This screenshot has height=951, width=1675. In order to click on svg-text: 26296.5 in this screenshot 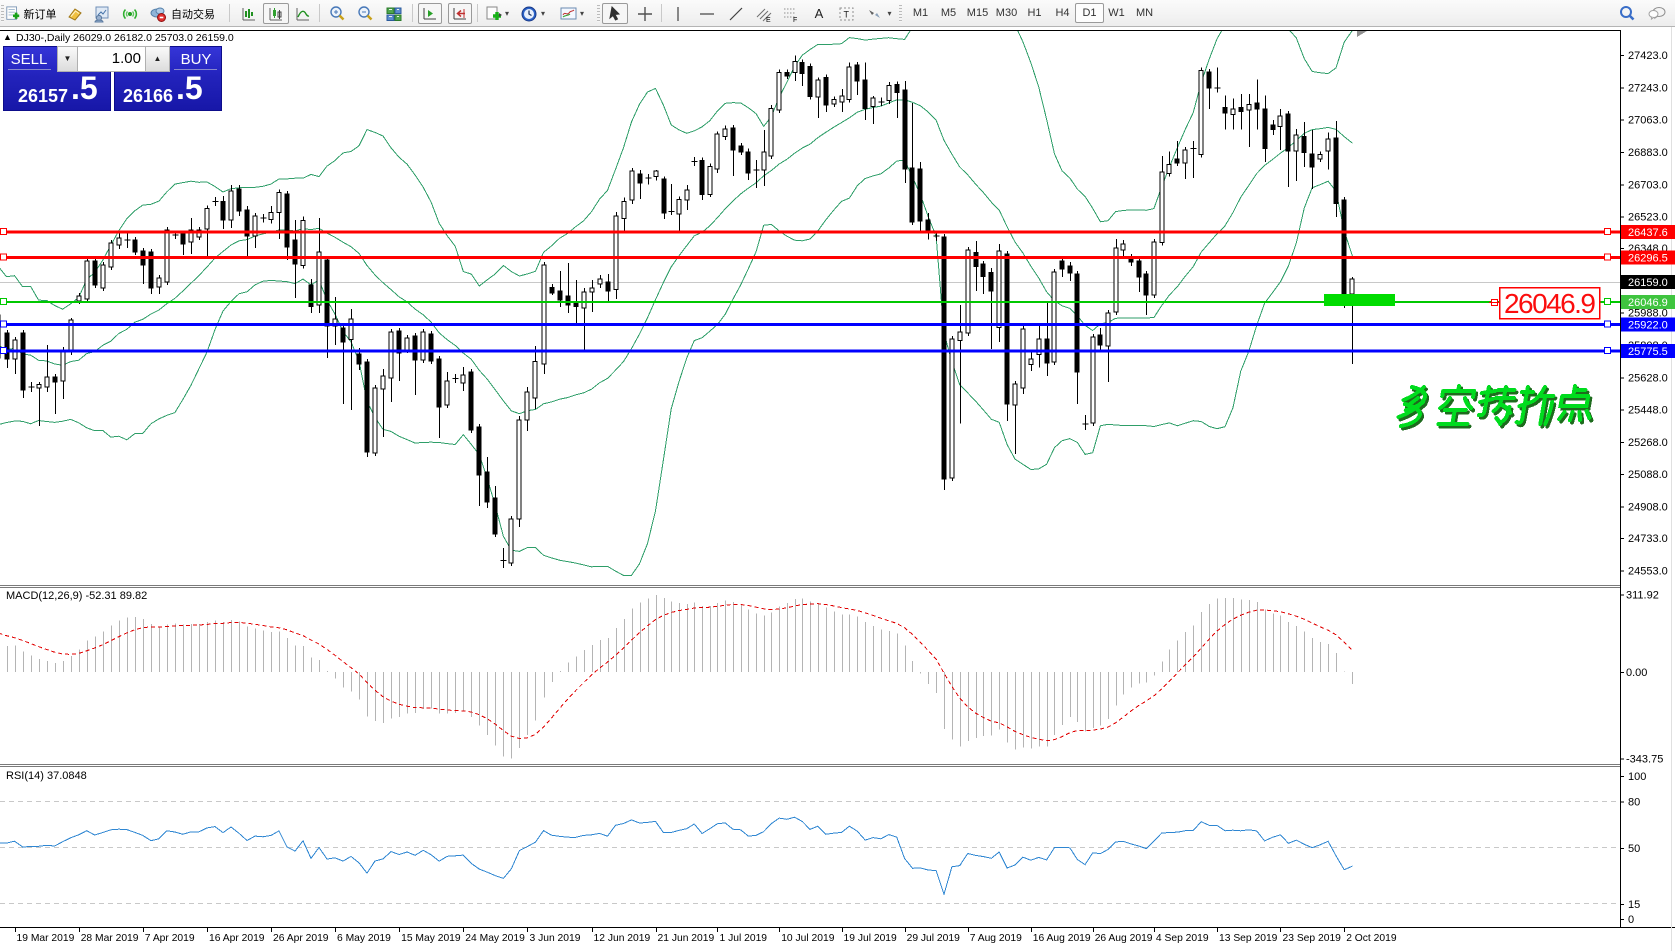, I will do `click(1648, 258)`.